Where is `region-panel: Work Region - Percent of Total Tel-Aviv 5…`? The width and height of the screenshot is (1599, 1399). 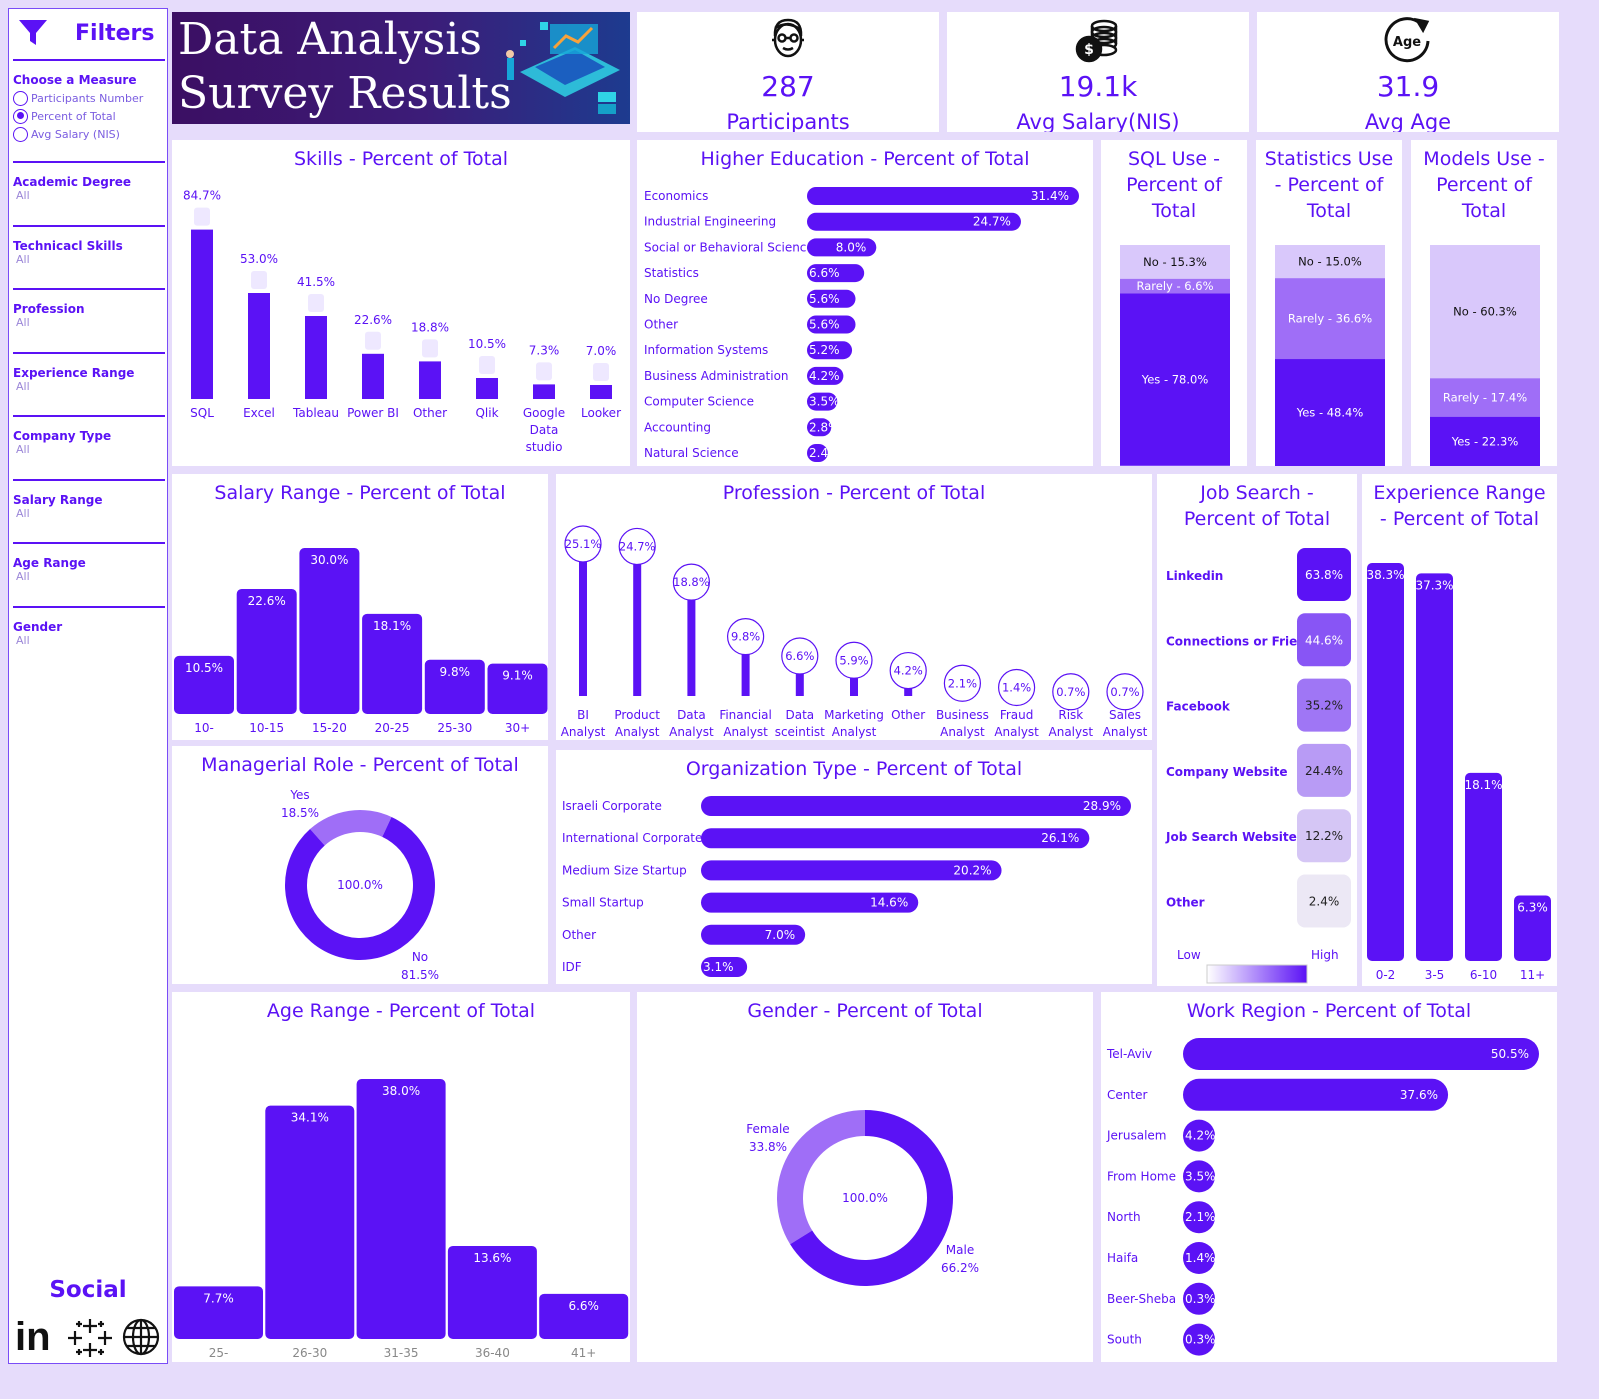
region-panel: Work Region - Percent of Total Tel-Aviv 5… is located at coordinates (1329, 1177).